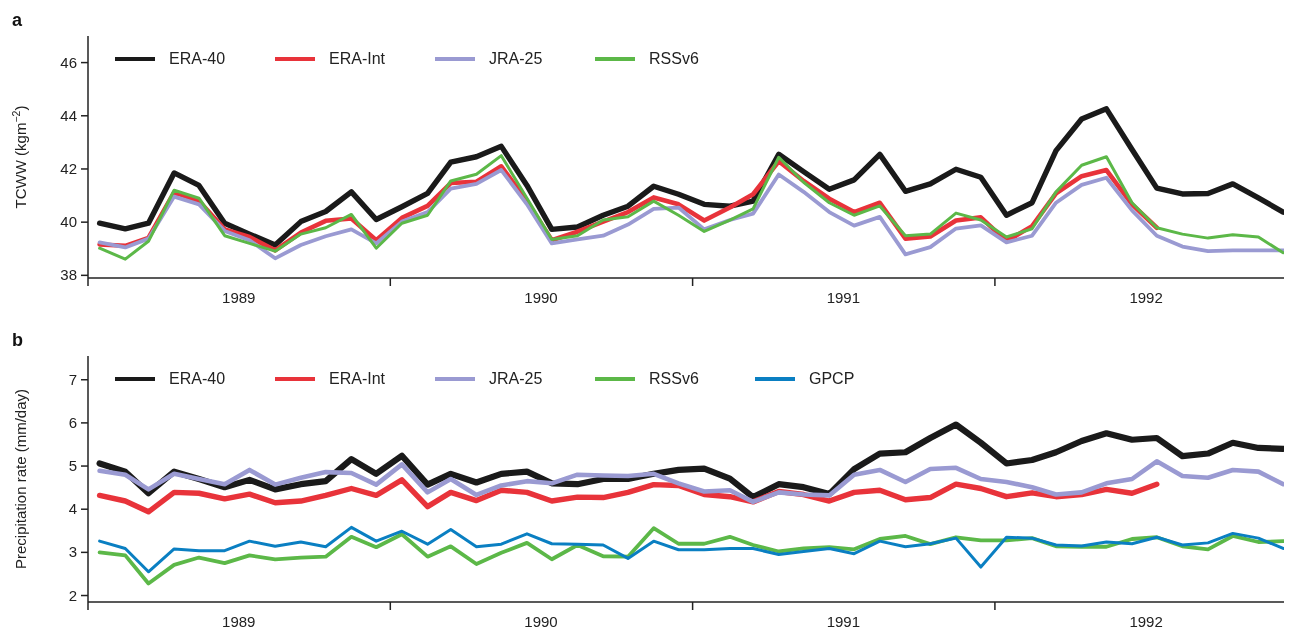 This screenshot has height=643, width=1296. I want to click on legend-label: GPCP, so click(832, 379).